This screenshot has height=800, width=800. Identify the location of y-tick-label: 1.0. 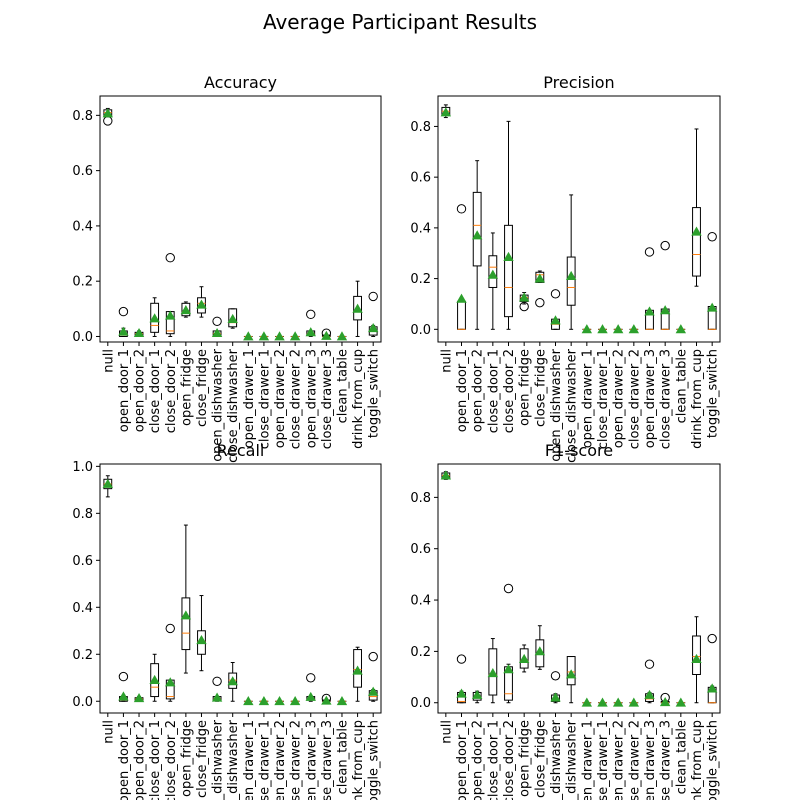
(82, 467).